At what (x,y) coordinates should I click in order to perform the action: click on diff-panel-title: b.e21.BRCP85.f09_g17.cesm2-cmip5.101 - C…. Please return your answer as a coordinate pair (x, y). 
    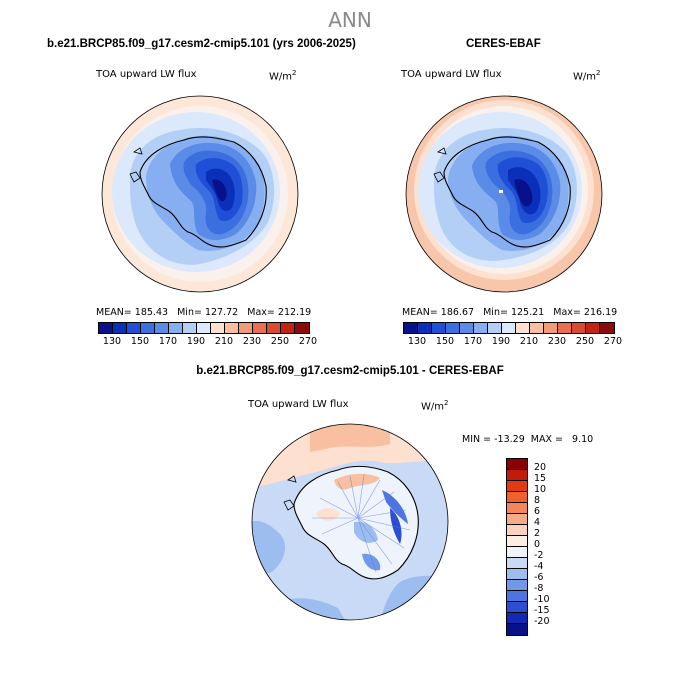
    Looking at the image, I should click on (350, 371).